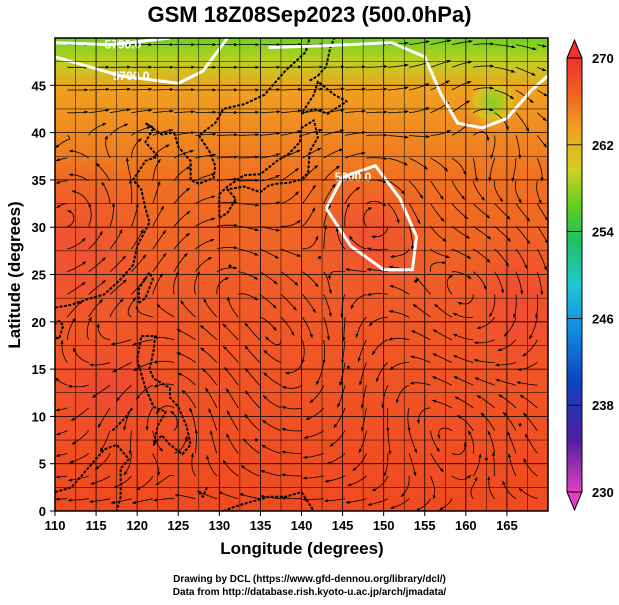 Image resolution: width=619 pixels, height=605 pixels. What do you see at coordinates (603, 318) in the screenshot?
I see `colorbar-tick-label-246: 246` at bounding box center [603, 318].